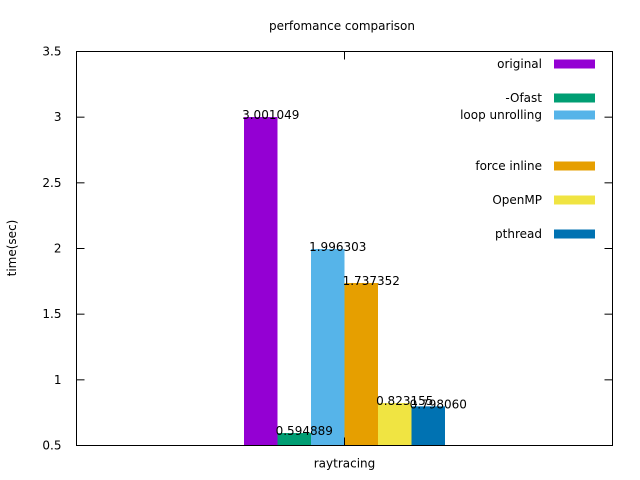  I want to click on value-label-loop-unrolling: 1.996303, so click(337, 247).